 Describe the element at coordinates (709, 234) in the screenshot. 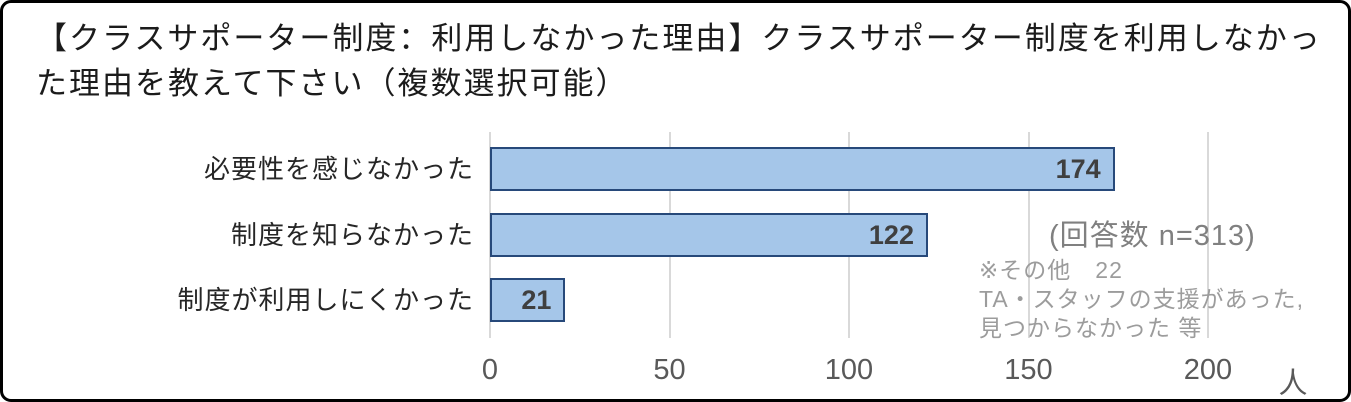

I see `bar: 122` at that location.